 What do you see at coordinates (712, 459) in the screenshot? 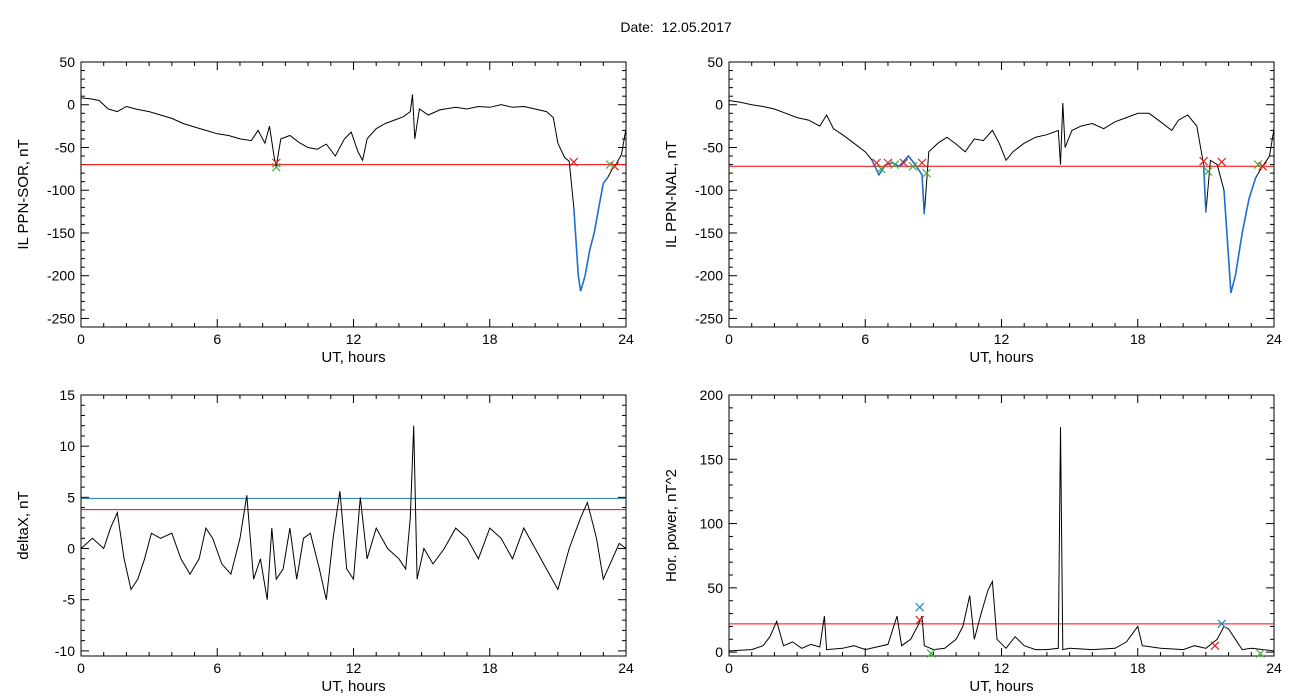
I see `y-tick-label: 150` at bounding box center [712, 459].